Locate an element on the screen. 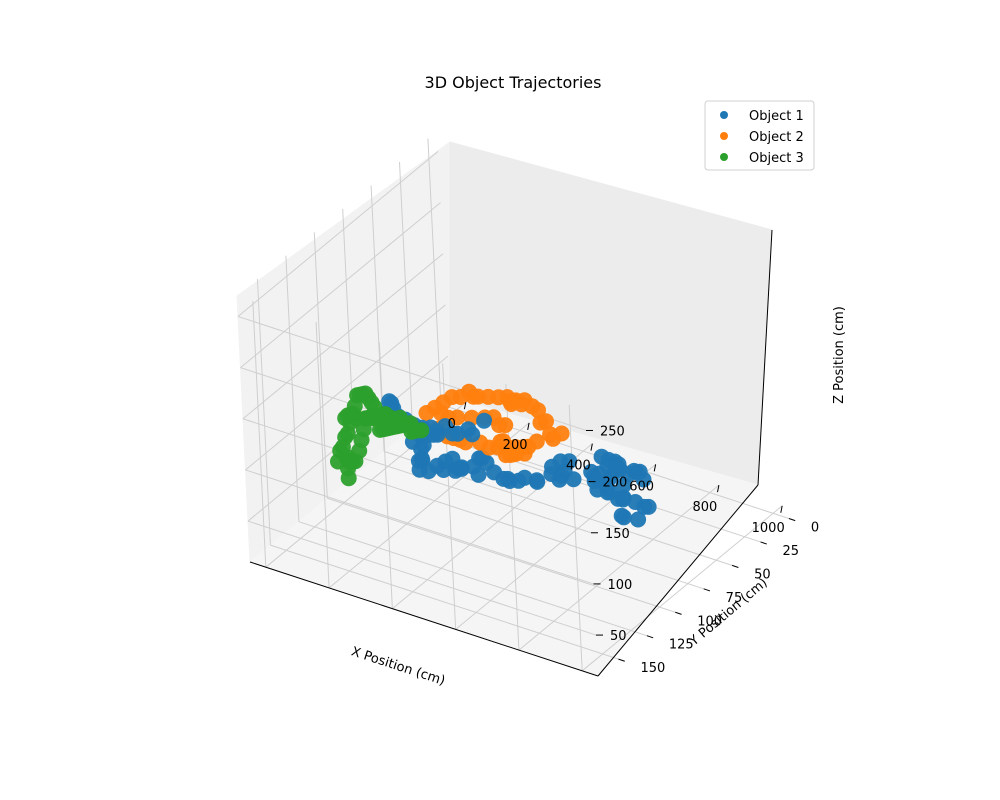 This screenshot has height=800, width=1000. x-tick-label: 400 is located at coordinates (578, 466).